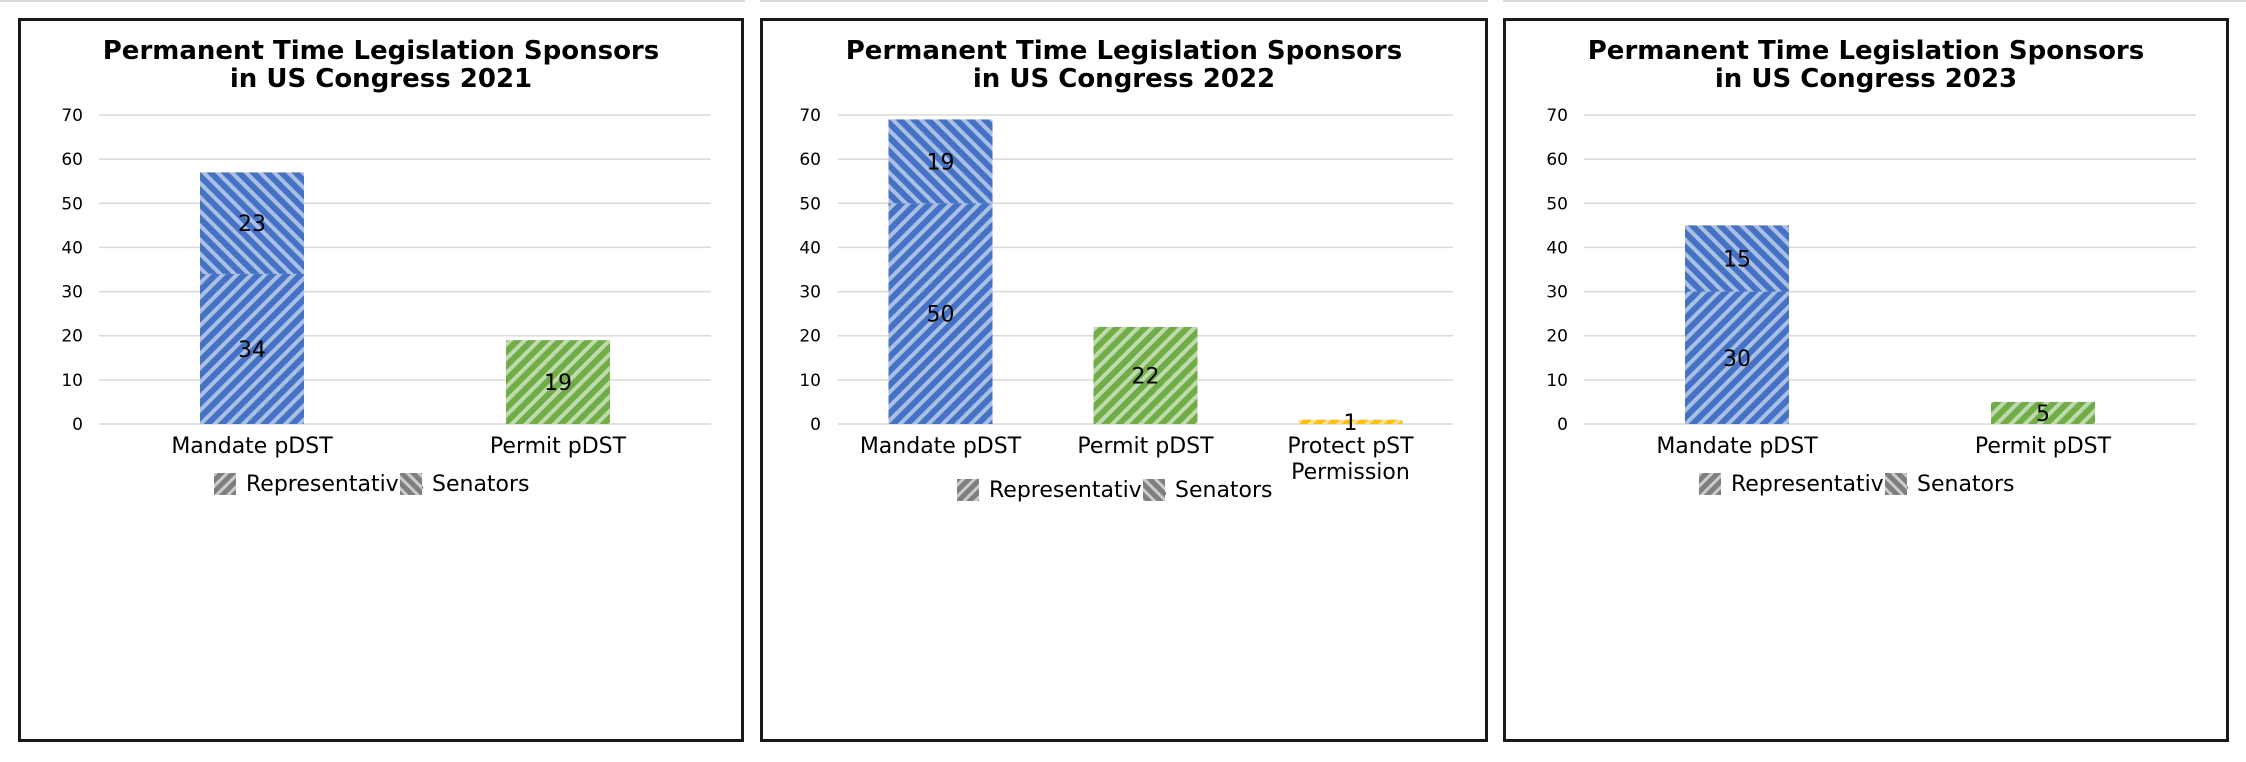 The width and height of the screenshot is (2246, 762). What do you see at coordinates (1350, 446) in the screenshot?
I see `x-tick-label: Protect pST` at bounding box center [1350, 446].